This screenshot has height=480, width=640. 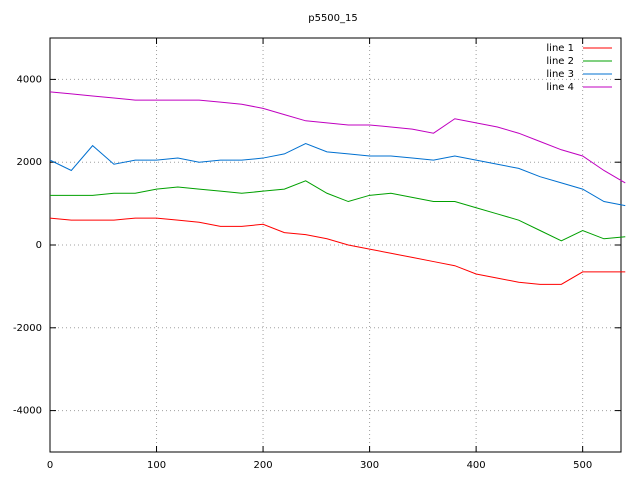 I want to click on chart-title: p5500_15, so click(x=333, y=18).